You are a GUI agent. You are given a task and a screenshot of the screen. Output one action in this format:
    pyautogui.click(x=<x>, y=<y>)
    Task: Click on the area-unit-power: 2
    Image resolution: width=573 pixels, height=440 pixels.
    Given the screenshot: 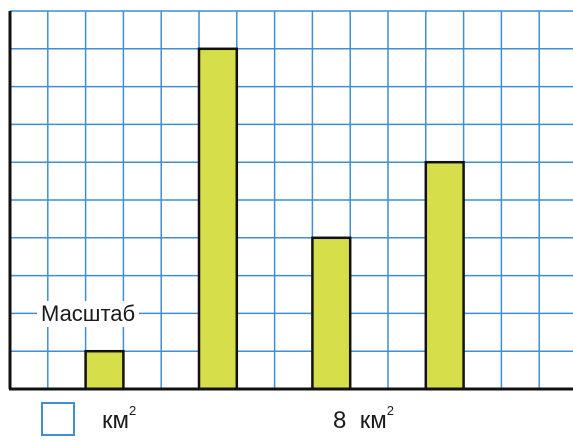 What is the action you would take?
    pyautogui.click(x=390, y=410)
    